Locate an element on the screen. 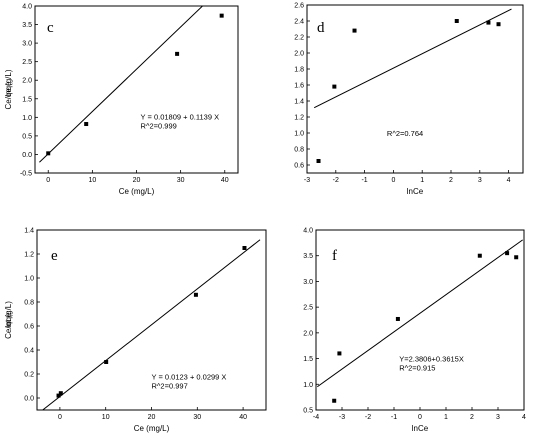 This screenshot has width=550, height=441. y-axis-label: Ce/qe (g/L) is located at coordinates (8, 89).